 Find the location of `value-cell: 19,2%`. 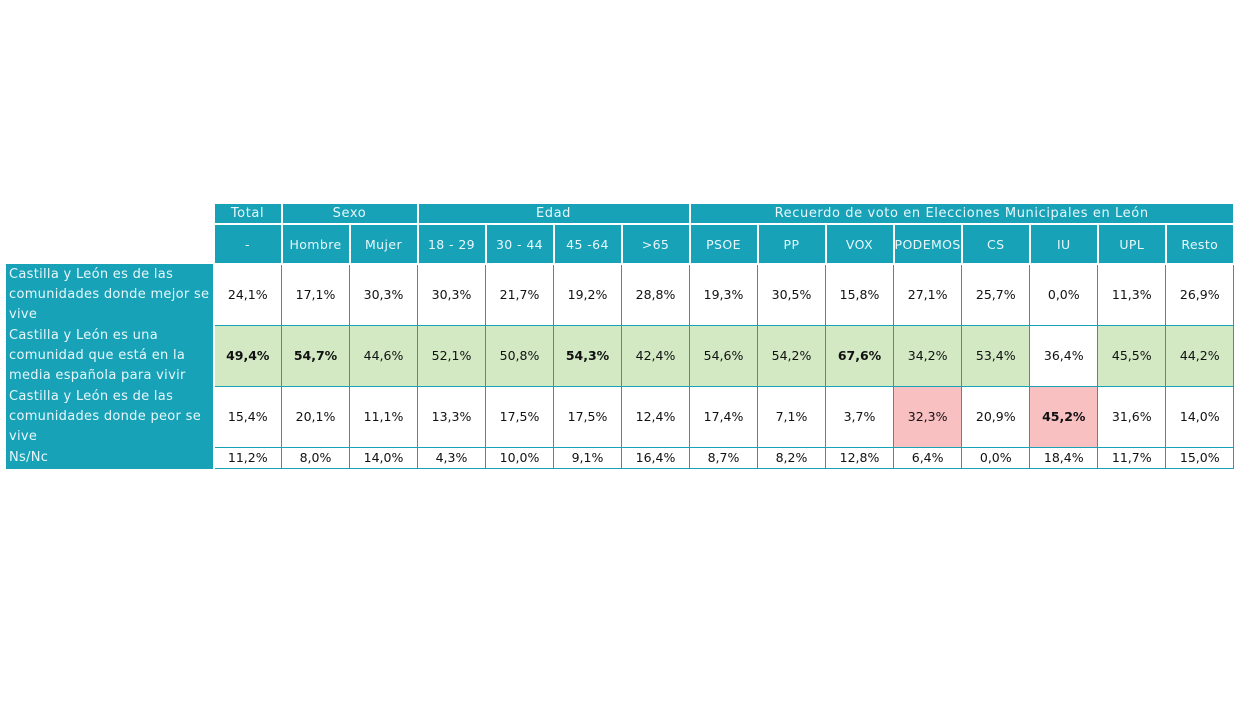

value-cell: 19,2% is located at coordinates (587, 294).